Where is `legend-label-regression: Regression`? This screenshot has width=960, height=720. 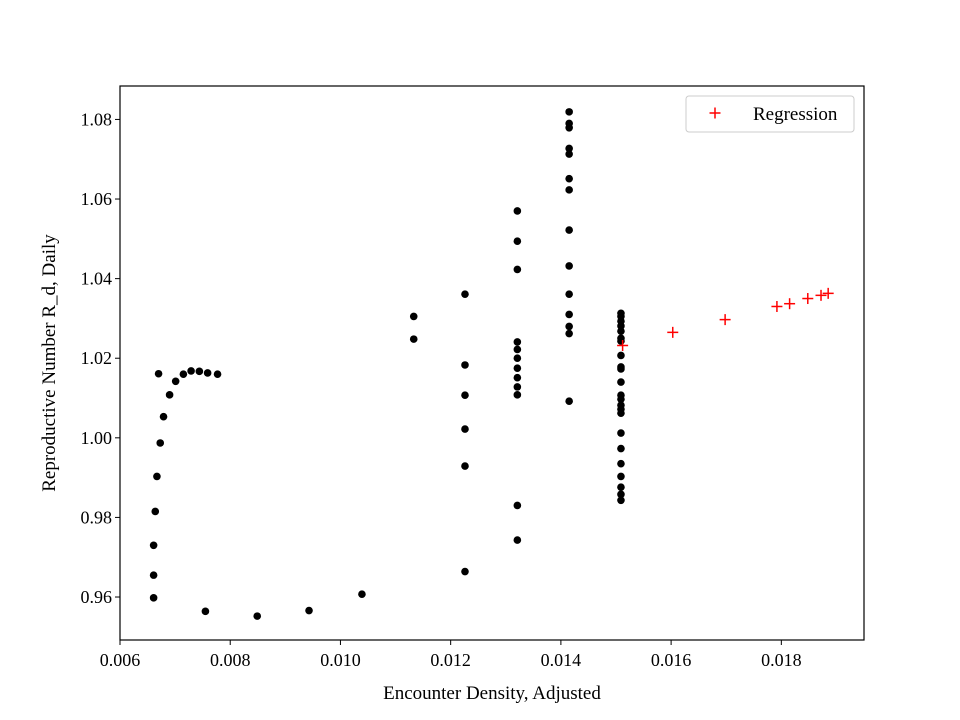
legend-label-regression: Regression is located at coordinates (795, 114).